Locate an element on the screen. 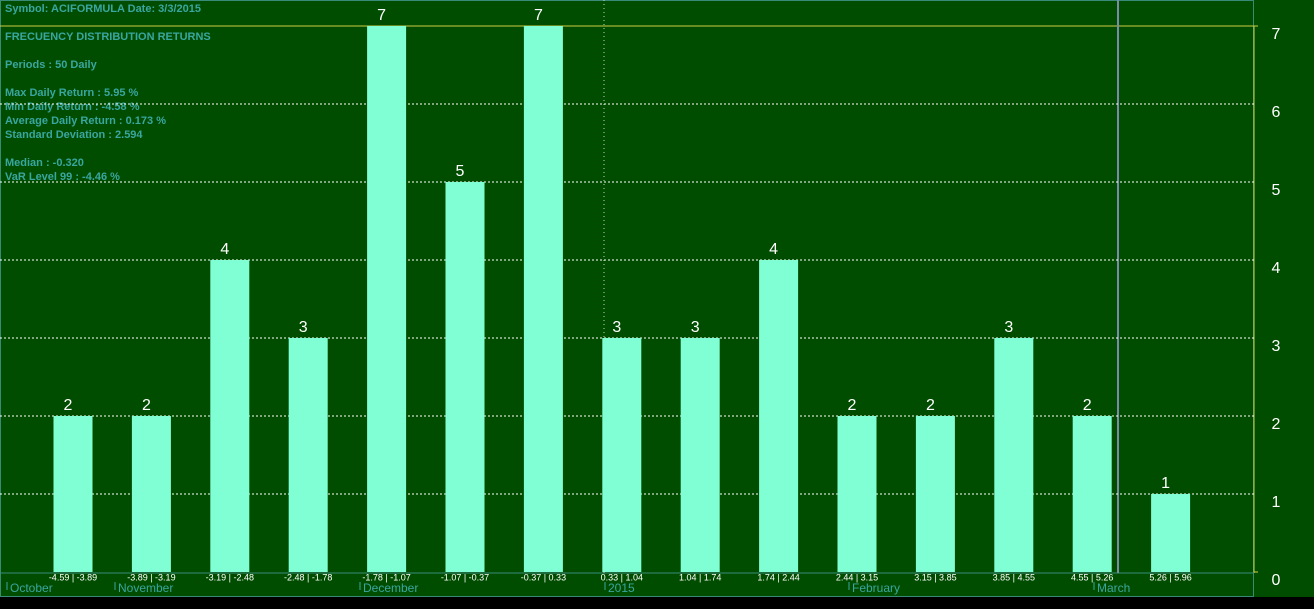  x-tick-label: 0.33 | 1.04 is located at coordinates (622, 577).